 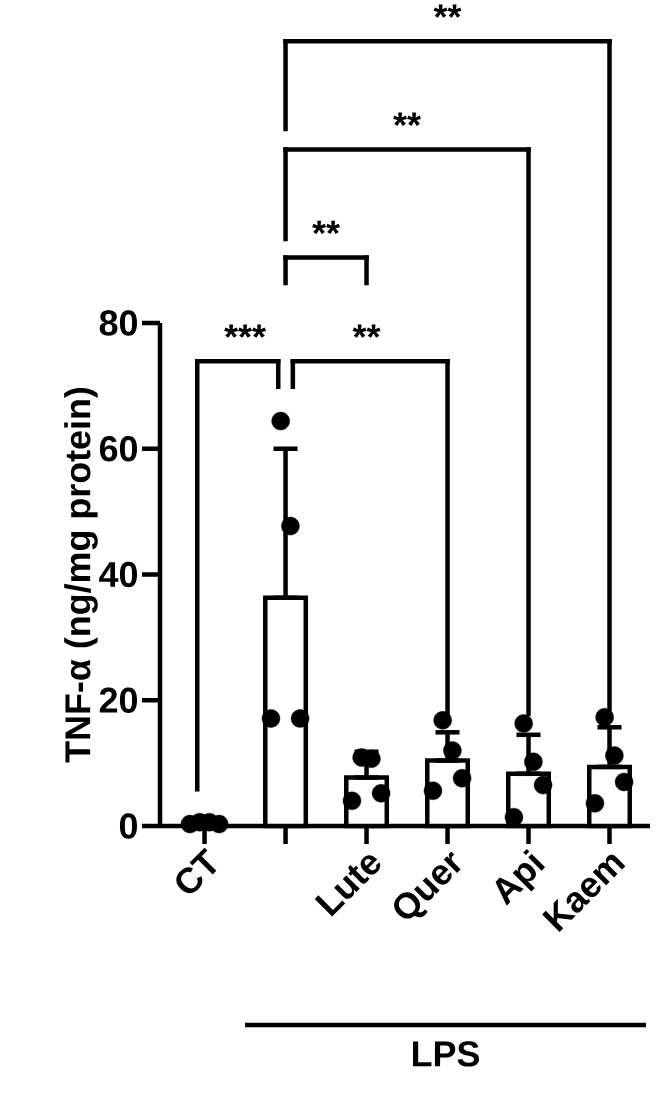 What do you see at coordinates (446, 1054) in the screenshot?
I see `text: LPS` at bounding box center [446, 1054].